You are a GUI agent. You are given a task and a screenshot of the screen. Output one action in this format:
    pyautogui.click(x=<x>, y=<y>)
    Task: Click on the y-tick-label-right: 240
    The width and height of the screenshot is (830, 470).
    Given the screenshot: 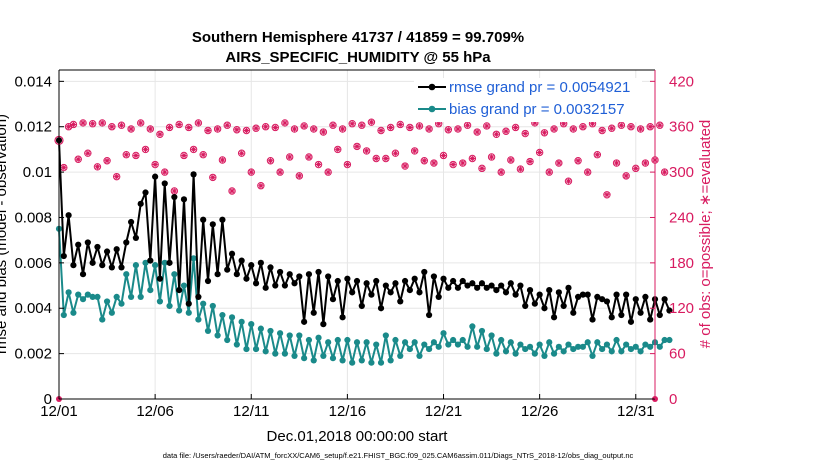 What is the action you would take?
    pyautogui.click(x=681, y=217)
    